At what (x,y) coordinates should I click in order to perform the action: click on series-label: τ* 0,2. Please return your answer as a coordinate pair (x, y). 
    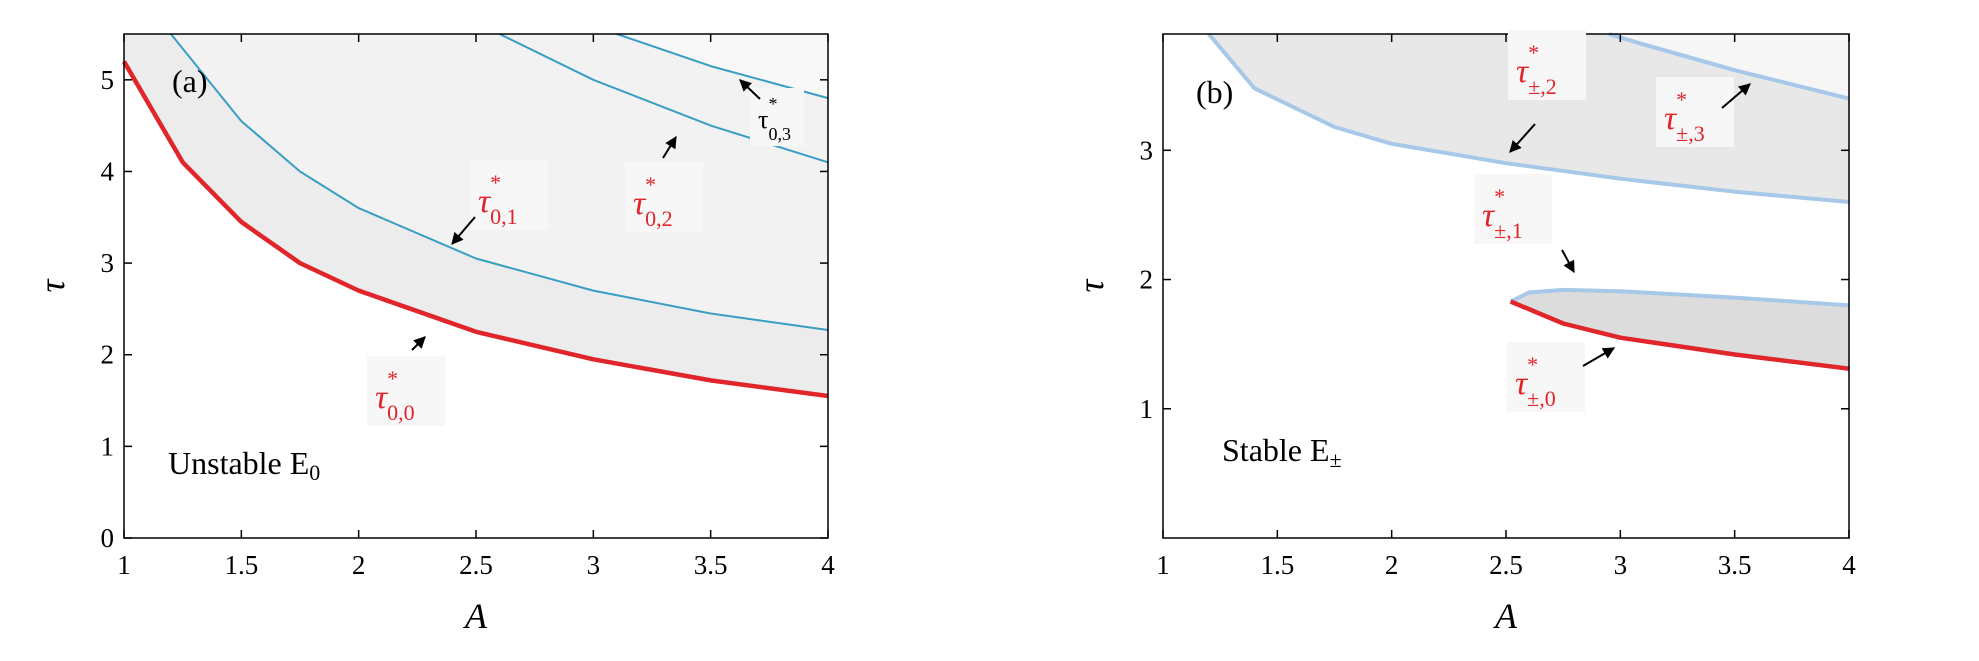
    Looking at the image, I should click on (653, 201).